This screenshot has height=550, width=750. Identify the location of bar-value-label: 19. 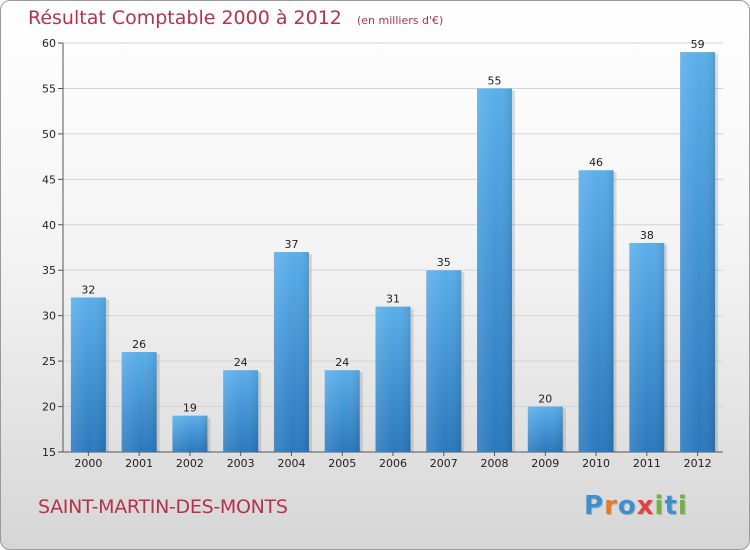
(190, 408).